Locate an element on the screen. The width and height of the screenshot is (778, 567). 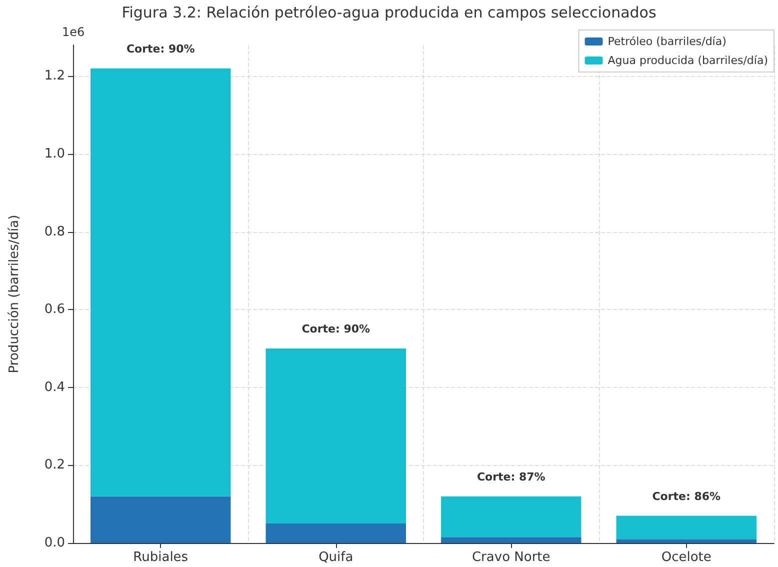
legend-label: Agua producida (barriles/día) is located at coordinates (688, 60).